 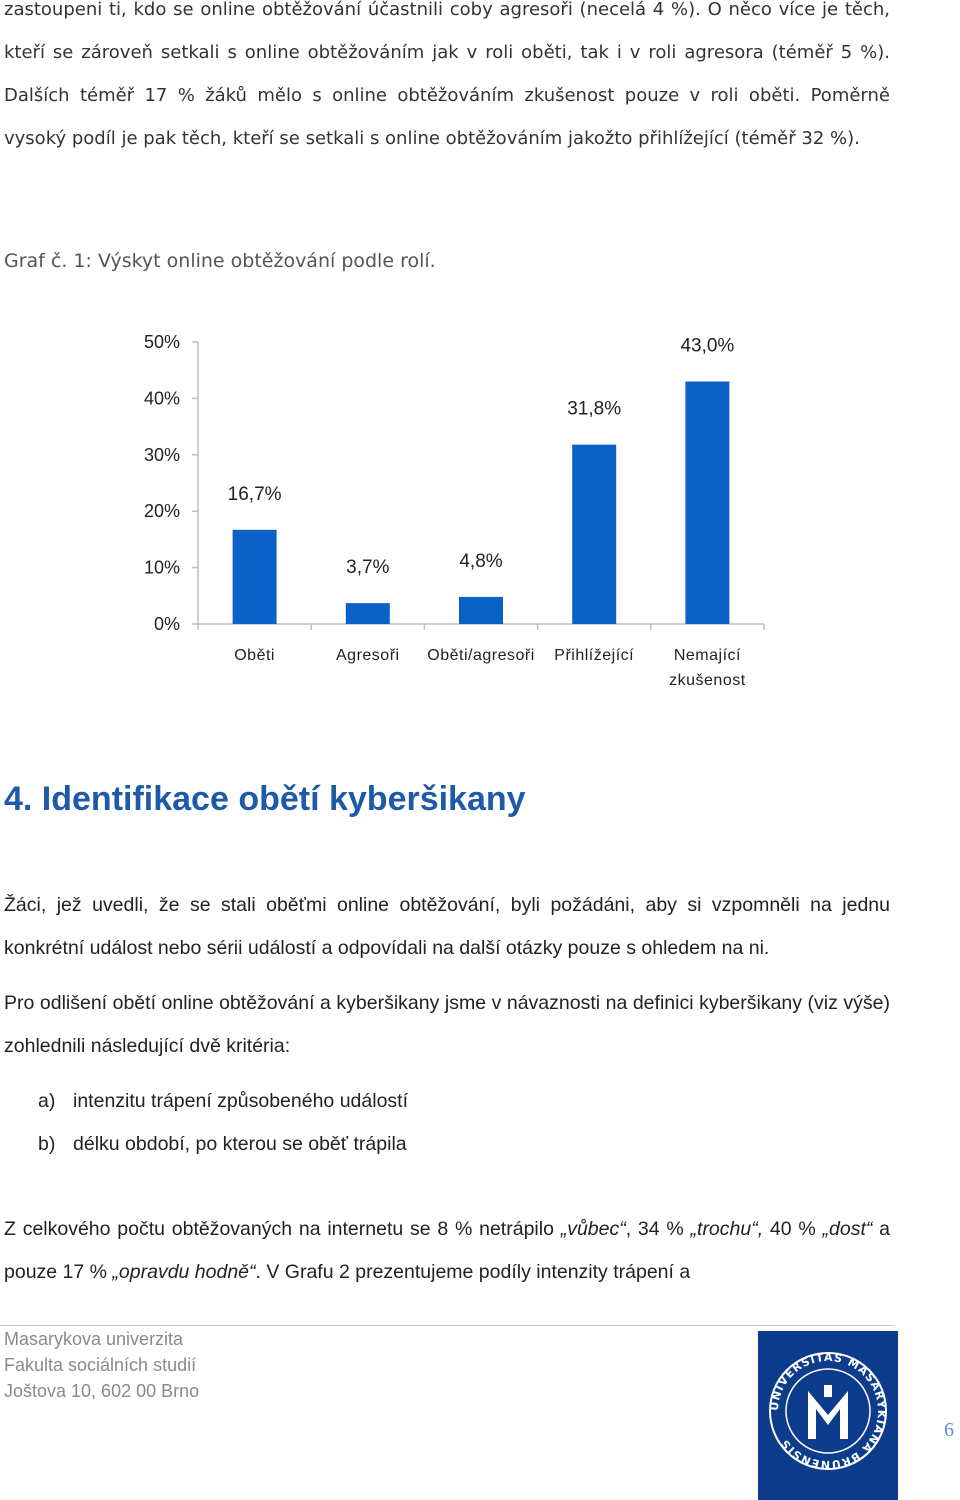 I want to click on y-tick-label: 40%, so click(x=162, y=398).